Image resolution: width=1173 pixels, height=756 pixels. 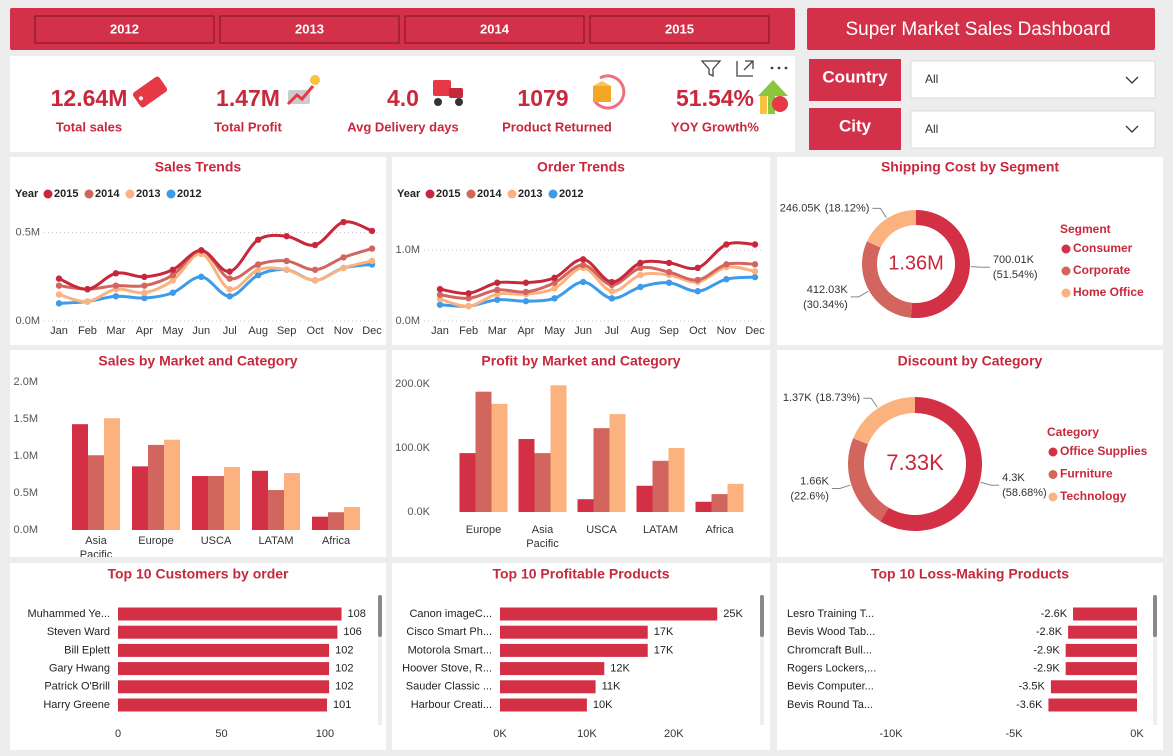 What do you see at coordinates (78, 632) in the screenshot?
I see `category-label: Steven Ward` at bounding box center [78, 632].